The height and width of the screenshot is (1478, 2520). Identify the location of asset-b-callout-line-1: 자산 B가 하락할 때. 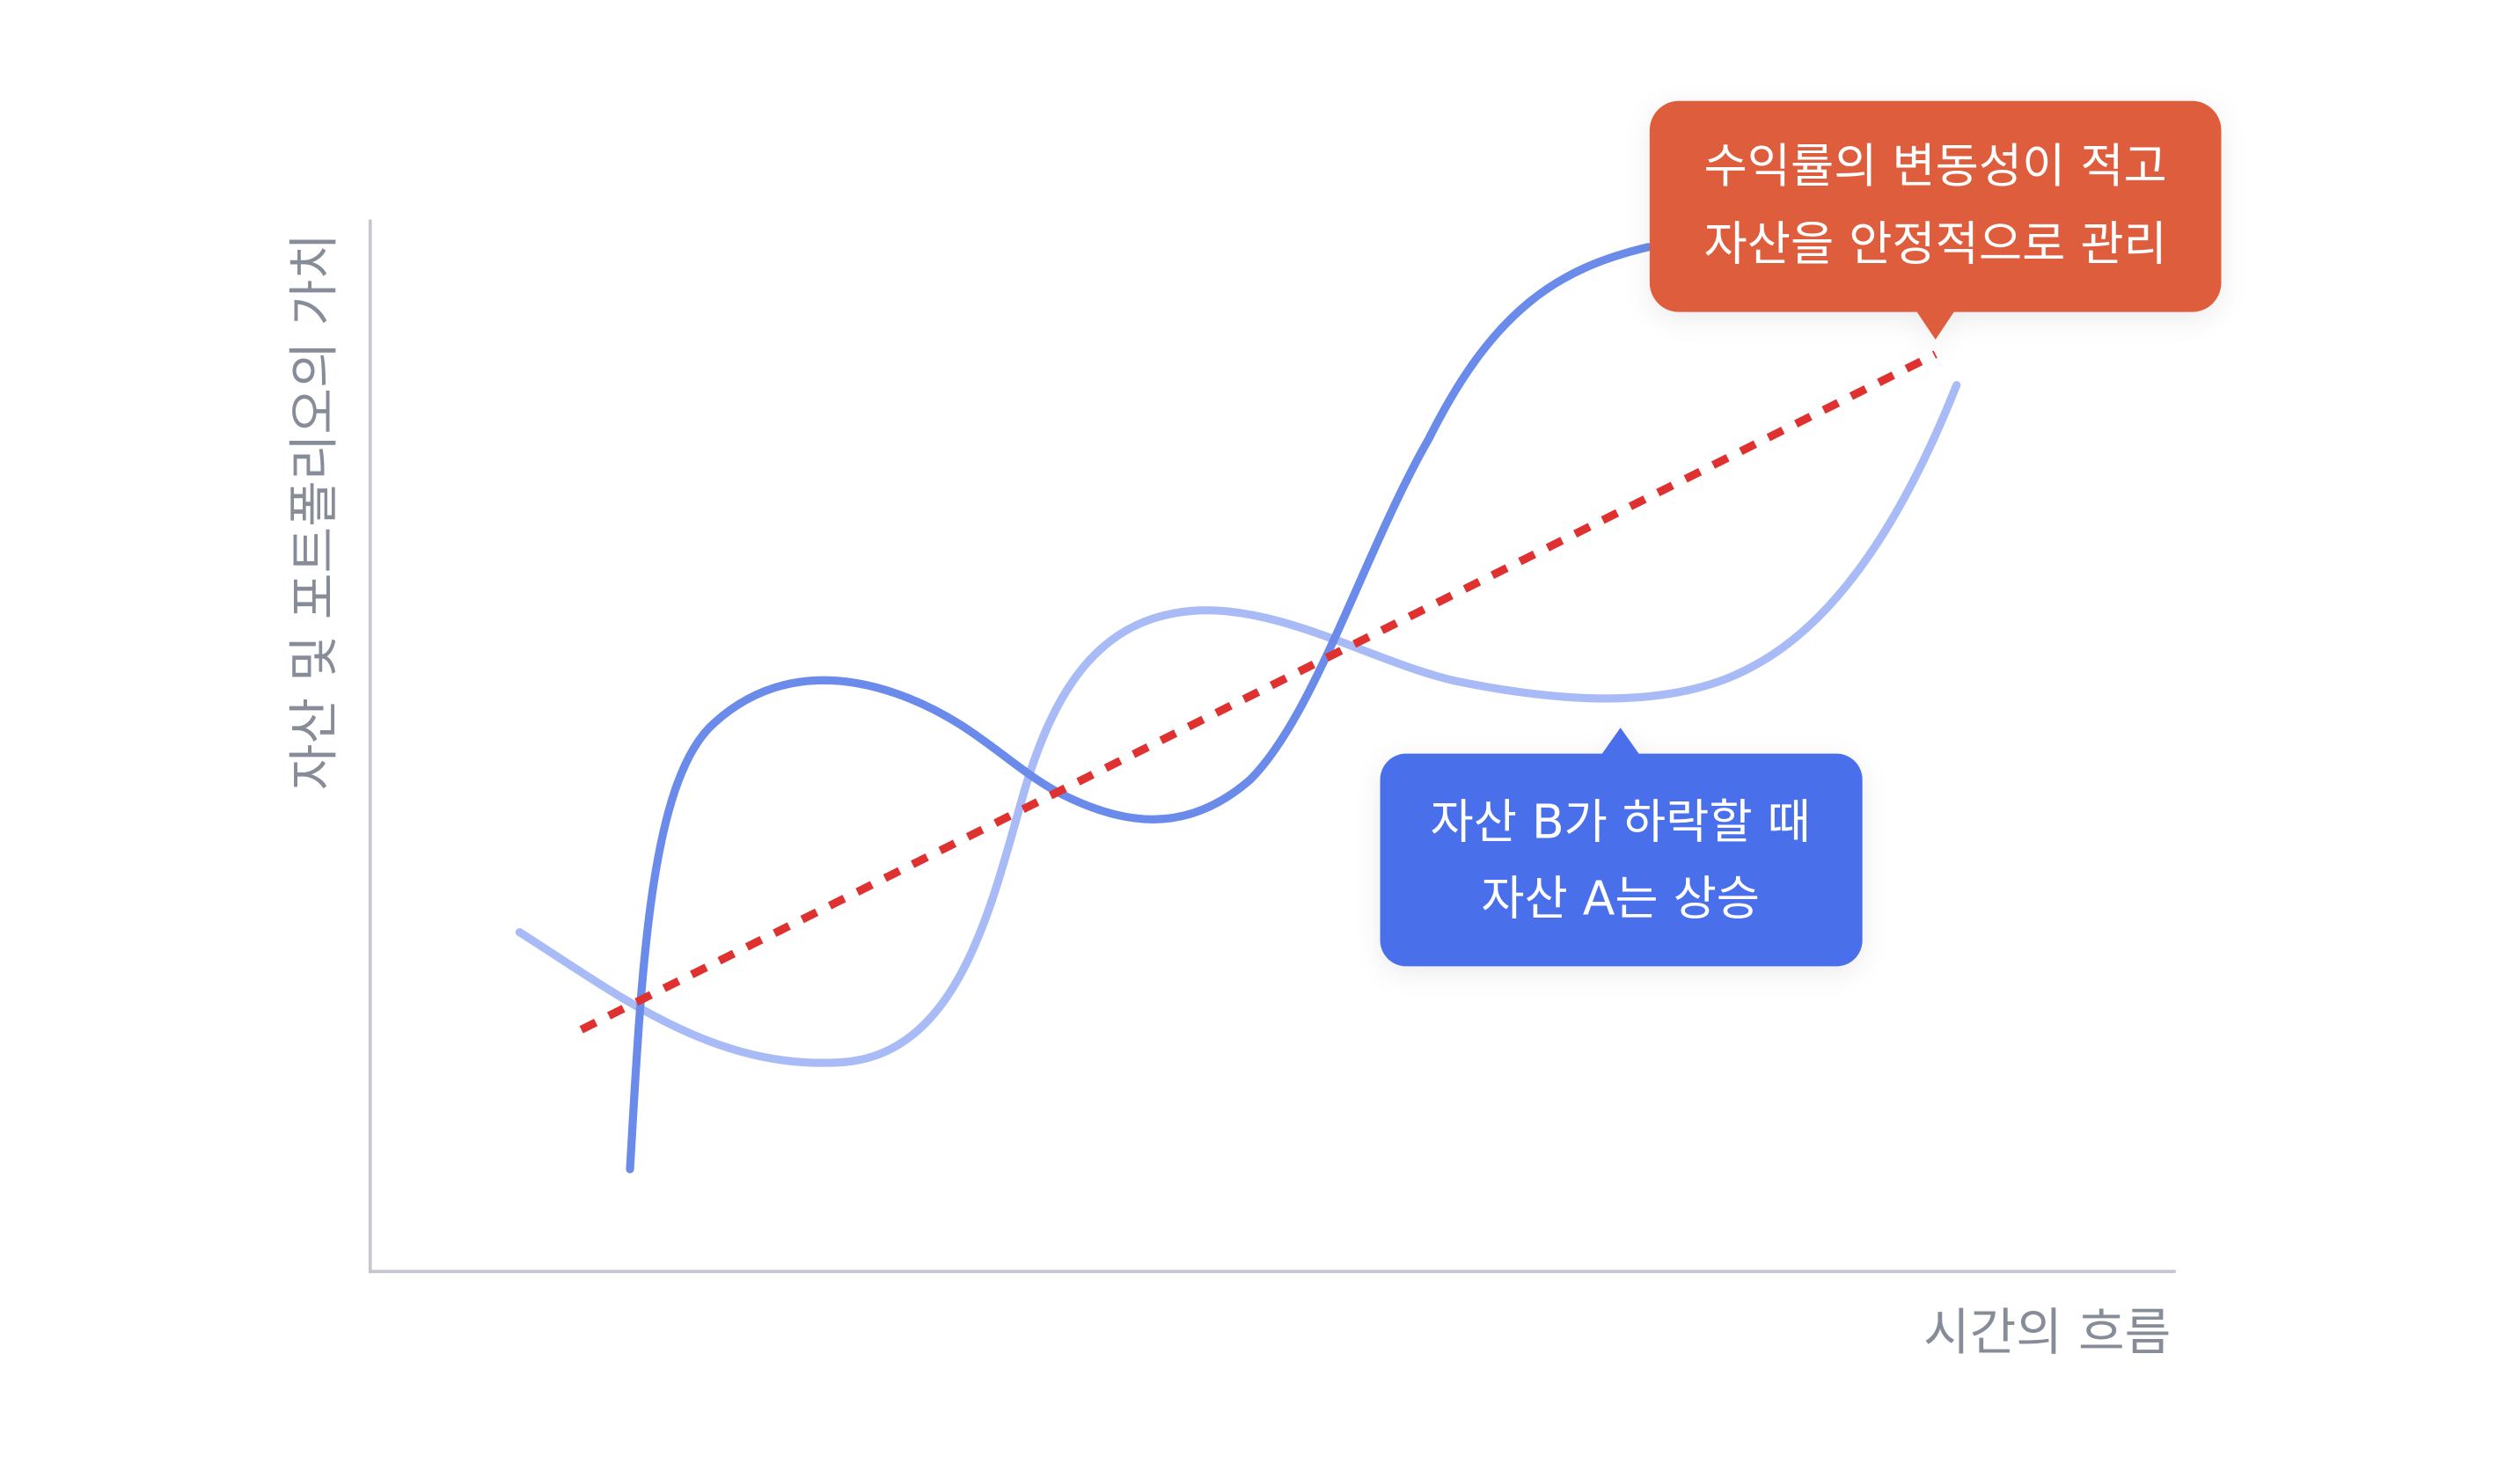
(1621, 822).